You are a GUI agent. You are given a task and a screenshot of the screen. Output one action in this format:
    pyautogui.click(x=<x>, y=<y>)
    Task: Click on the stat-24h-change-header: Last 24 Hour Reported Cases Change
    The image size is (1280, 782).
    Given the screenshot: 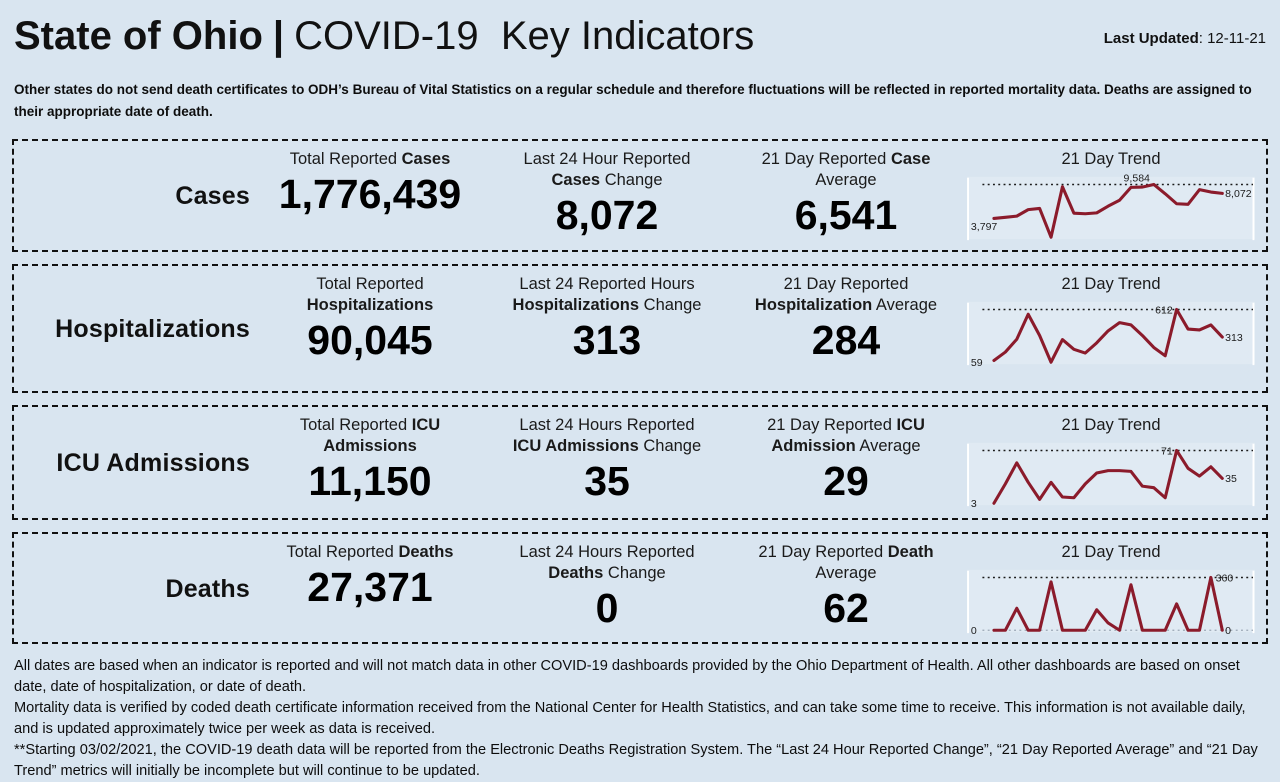 What is the action you would take?
    pyautogui.click(x=607, y=170)
    